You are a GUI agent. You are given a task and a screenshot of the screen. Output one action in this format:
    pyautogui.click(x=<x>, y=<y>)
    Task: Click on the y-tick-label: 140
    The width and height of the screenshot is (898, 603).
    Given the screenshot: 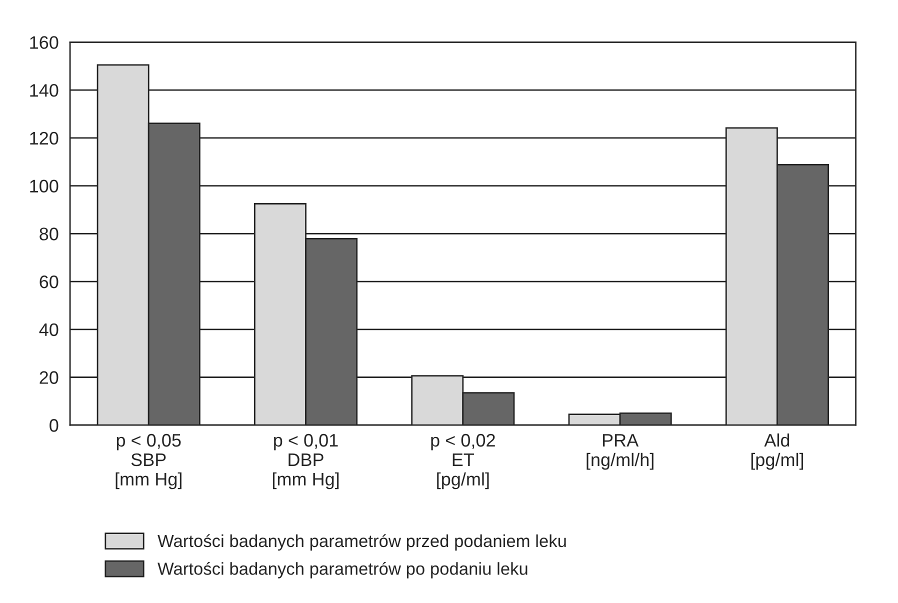 What is the action you would take?
    pyautogui.click(x=44, y=90)
    